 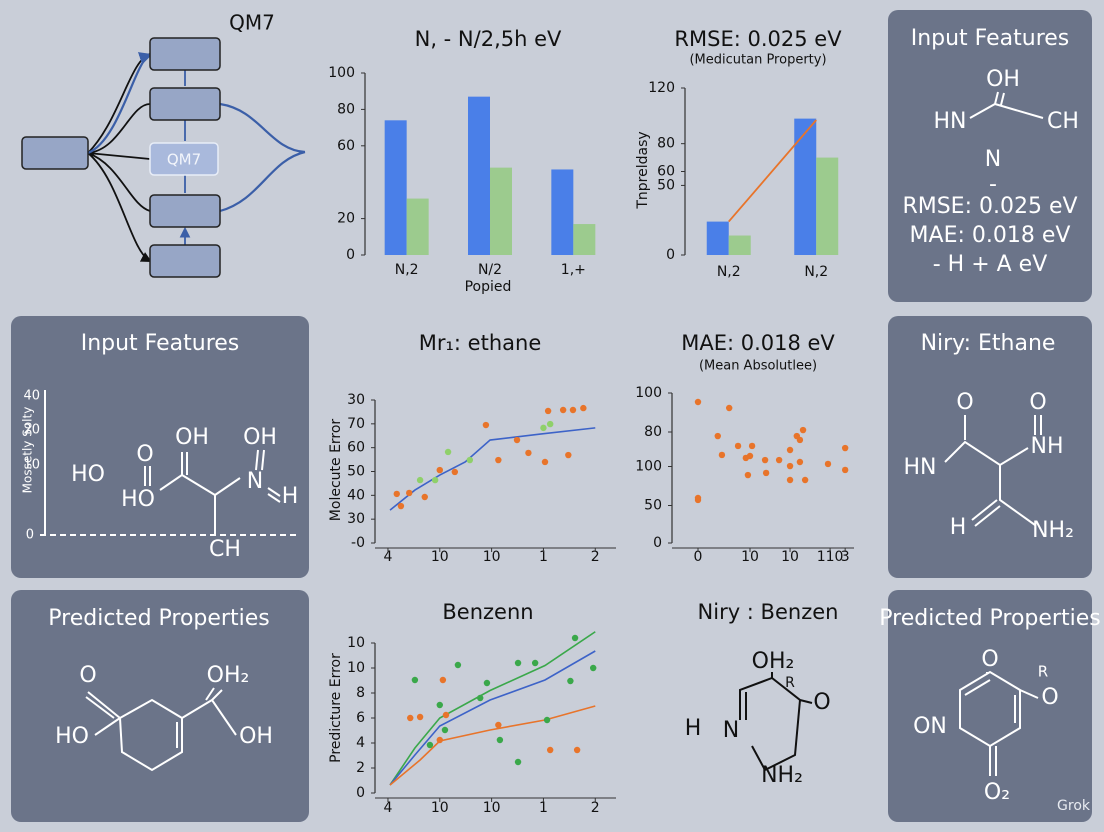 What do you see at coordinates (993, 184) in the screenshot?
I see `atom: -` at bounding box center [993, 184].